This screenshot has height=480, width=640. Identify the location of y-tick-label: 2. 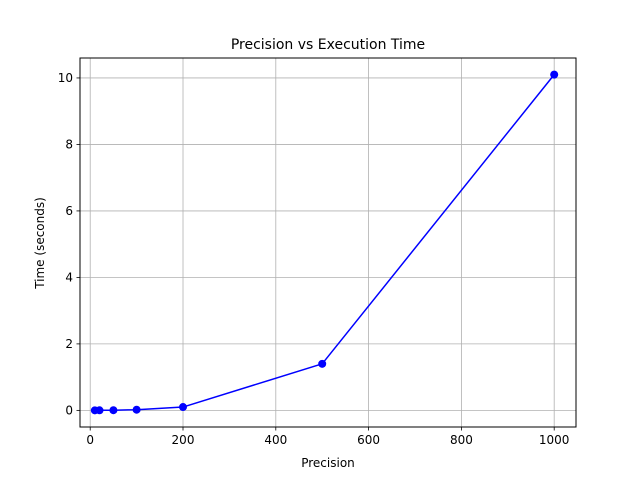
(69, 344).